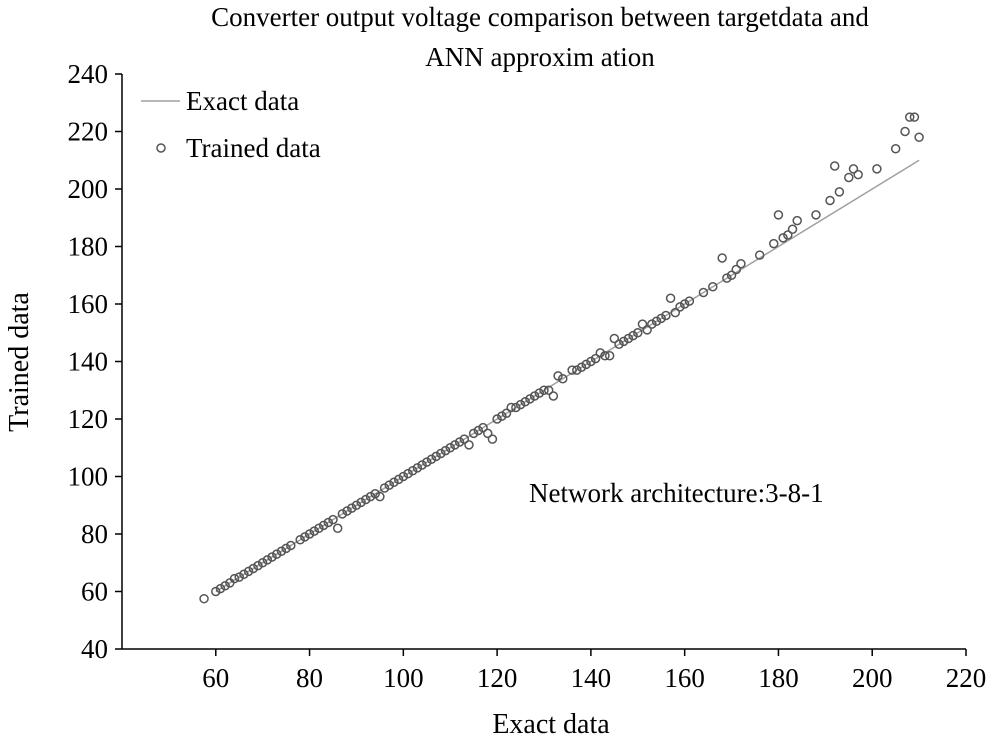  What do you see at coordinates (231, 124) in the screenshot?
I see `legend: Exact data Trained data` at bounding box center [231, 124].